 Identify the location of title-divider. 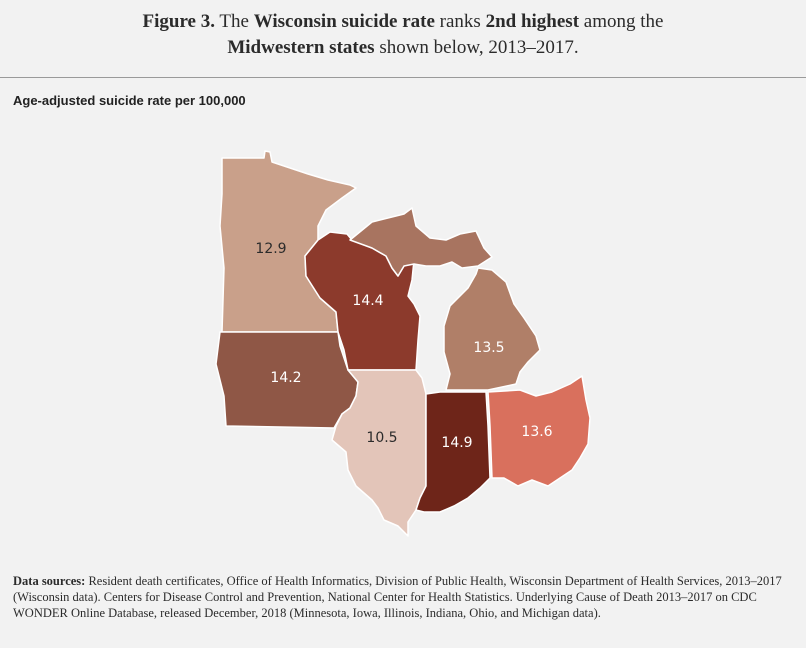
(403, 77).